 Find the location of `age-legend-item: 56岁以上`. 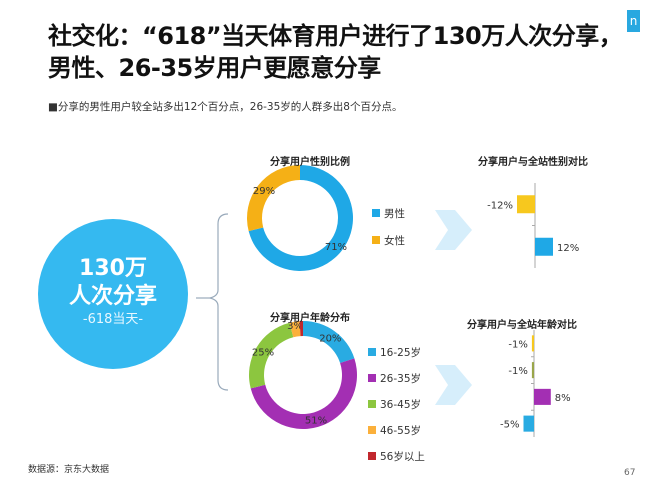

age-legend-item: 56岁以上 is located at coordinates (396, 456).